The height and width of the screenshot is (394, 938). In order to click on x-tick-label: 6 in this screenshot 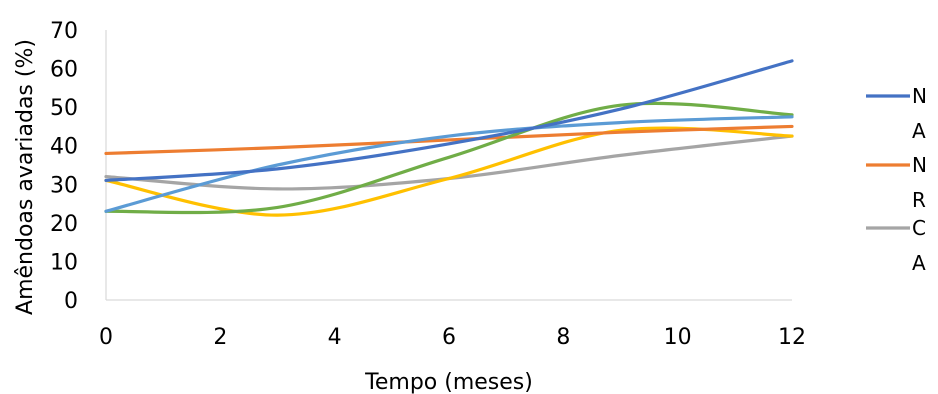, I will do `click(449, 337)`.